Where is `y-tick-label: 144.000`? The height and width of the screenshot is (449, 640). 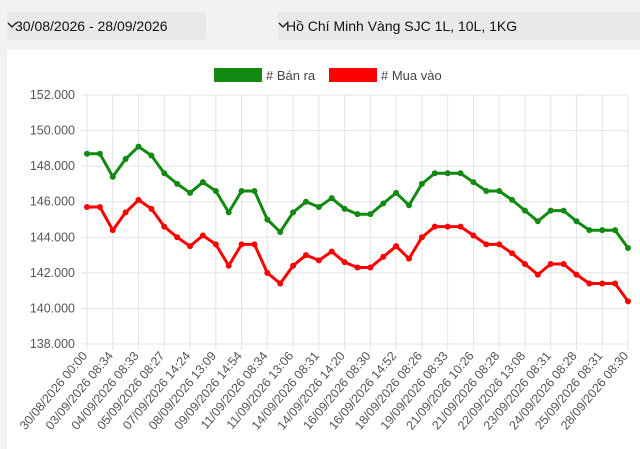
y-tick-label: 144.000 is located at coordinates (52, 237).